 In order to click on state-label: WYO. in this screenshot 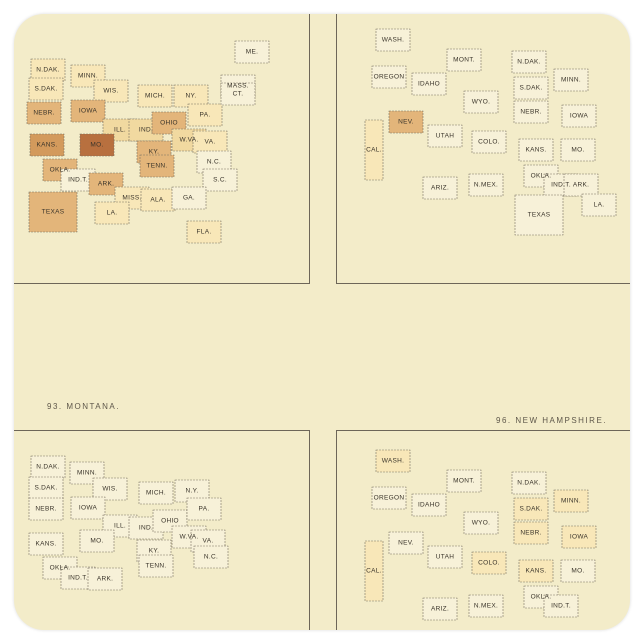, I will do `click(481, 523)`.